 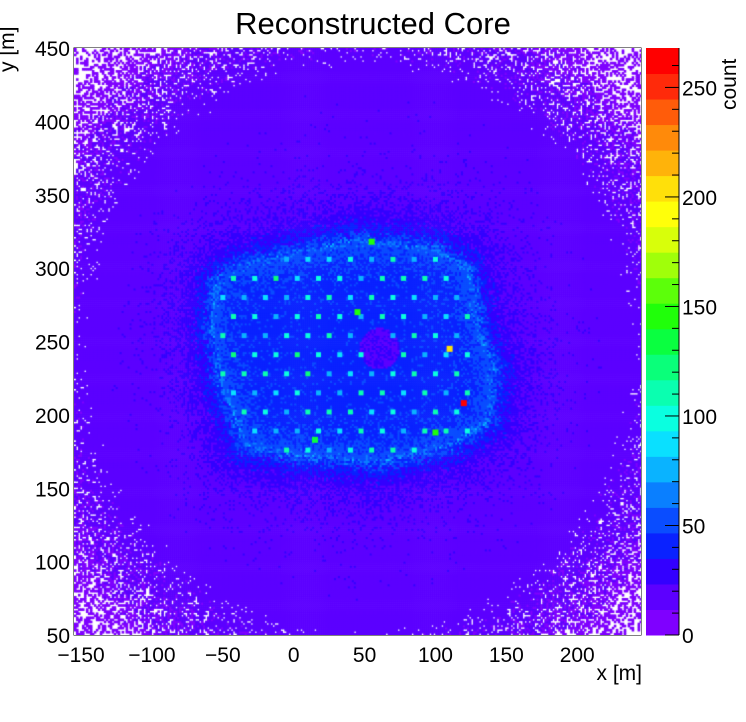 What do you see at coordinates (294, 655) in the screenshot?
I see `x-tick-label: 0` at bounding box center [294, 655].